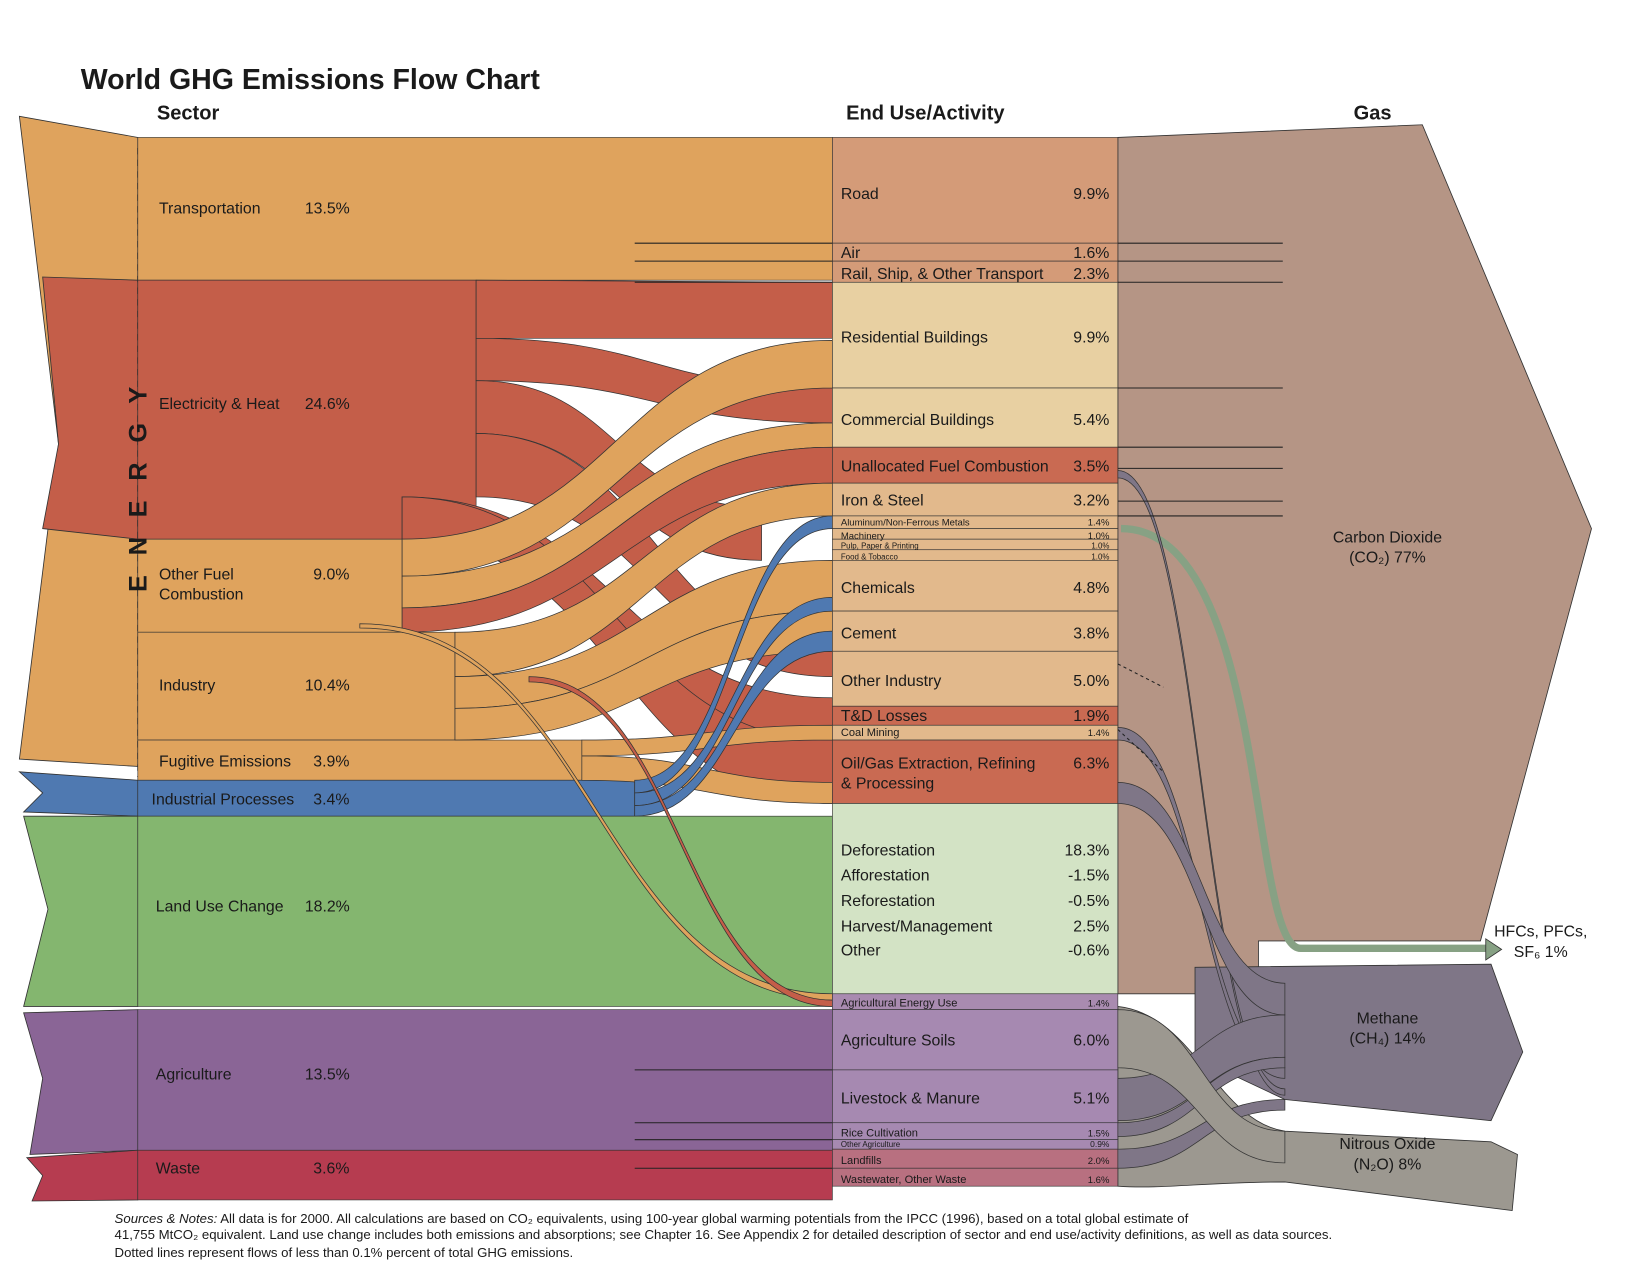 Image resolution: width=1650 pixels, height=1275 pixels. Describe the element at coordinates (327, 1074) in the screenshot. I see `sector-agriculture-pct: 13.5%` at that location.